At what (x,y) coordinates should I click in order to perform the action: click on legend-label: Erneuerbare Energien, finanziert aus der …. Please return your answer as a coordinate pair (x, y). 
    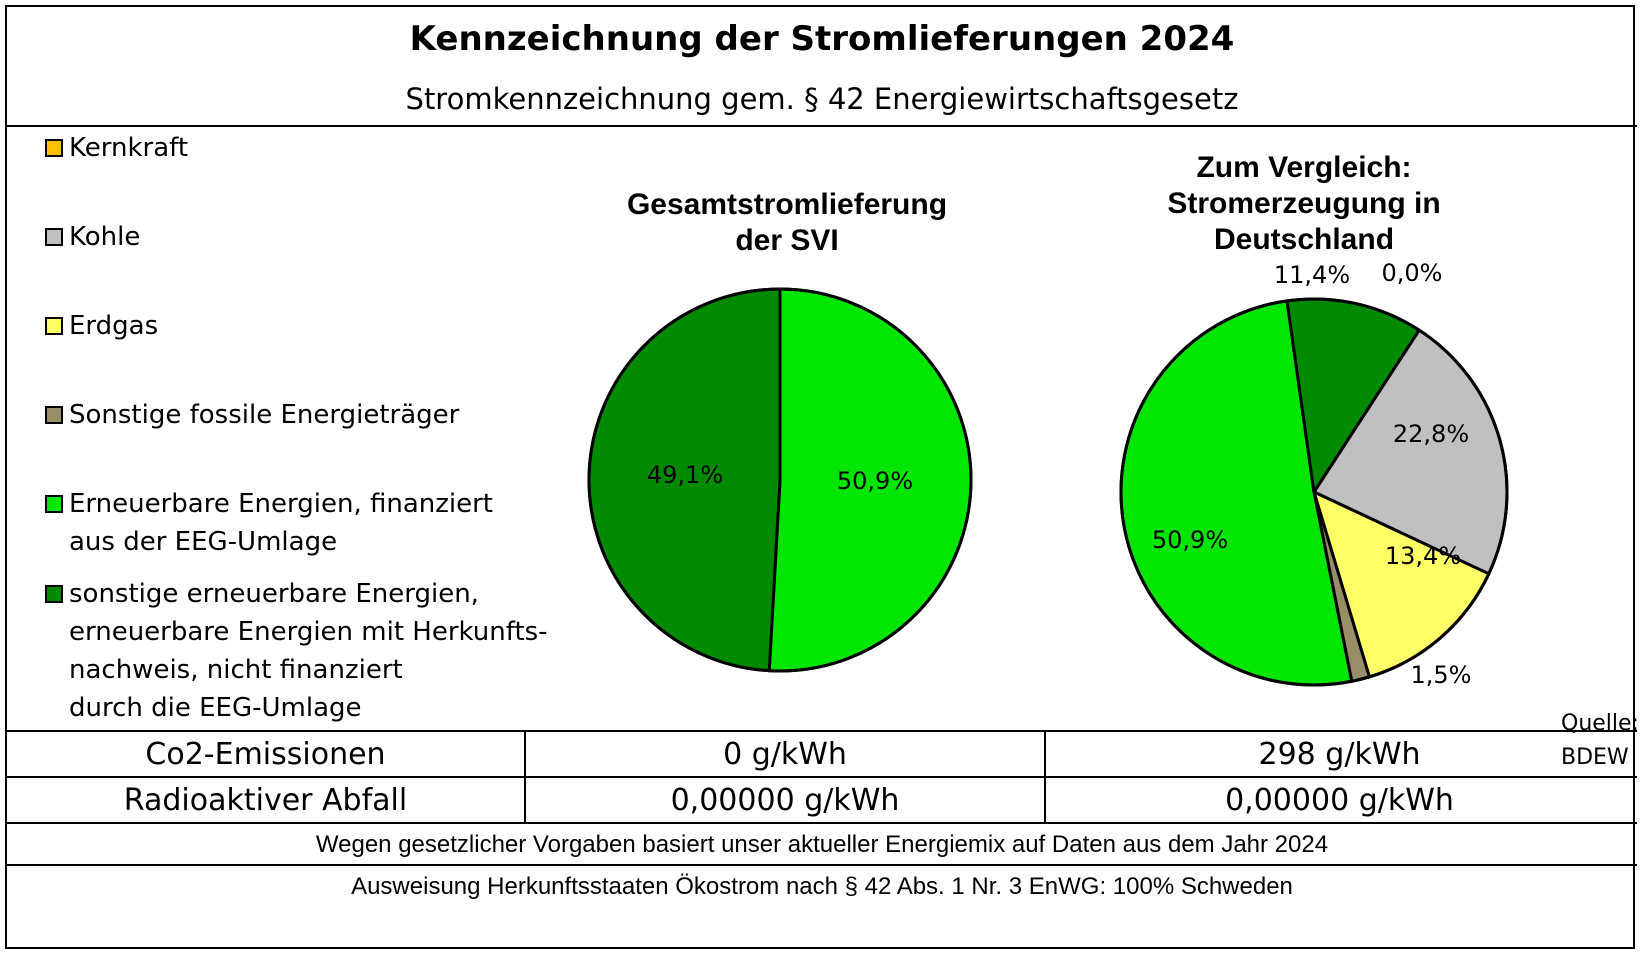
    Looking at the image, I should click on (281, 523).